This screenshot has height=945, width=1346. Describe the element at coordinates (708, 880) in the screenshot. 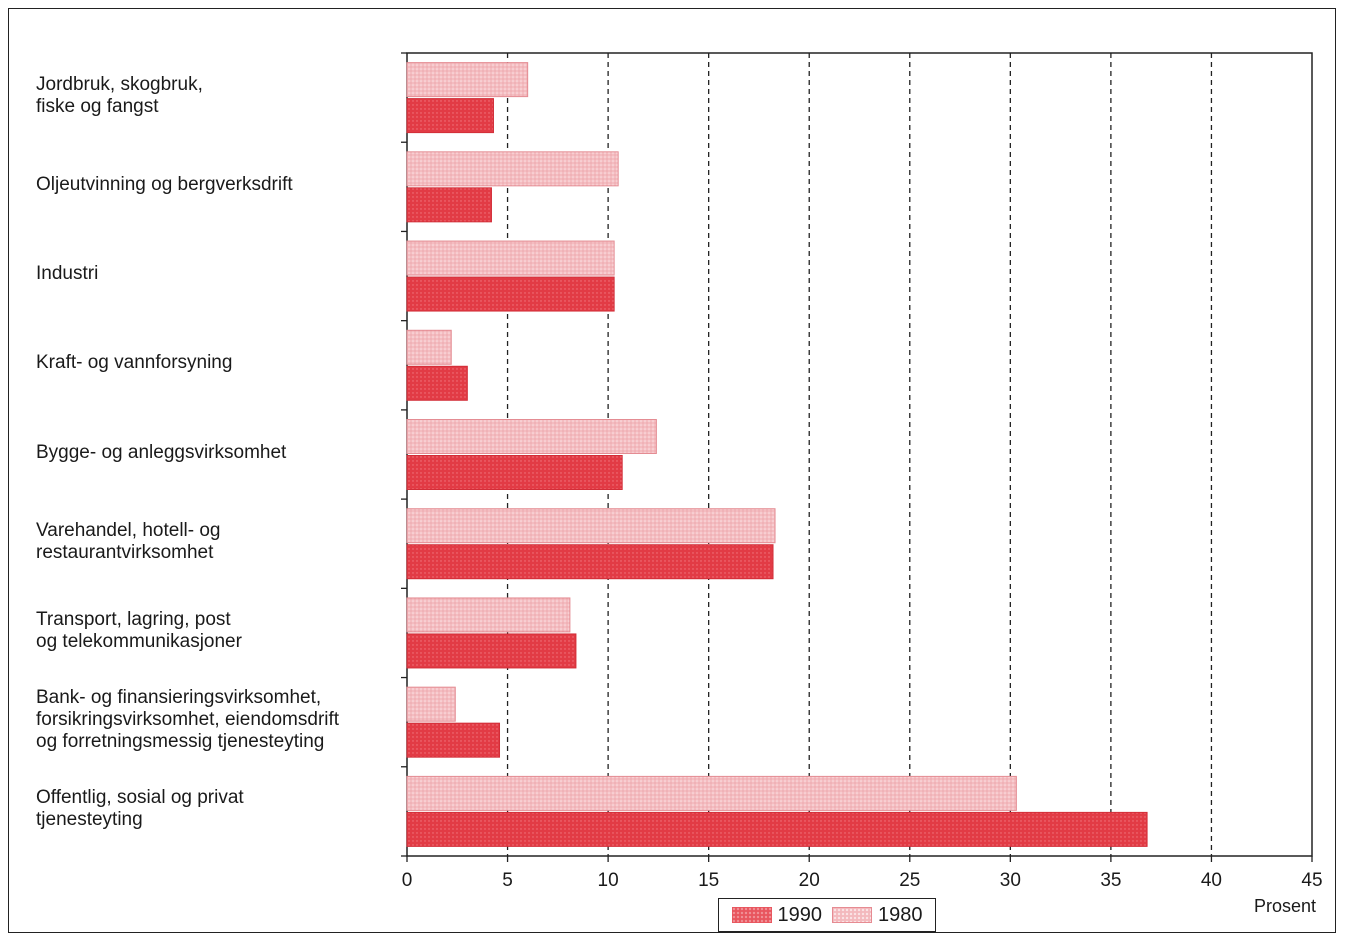

I see `x-tick-label-15: 15` at that location.